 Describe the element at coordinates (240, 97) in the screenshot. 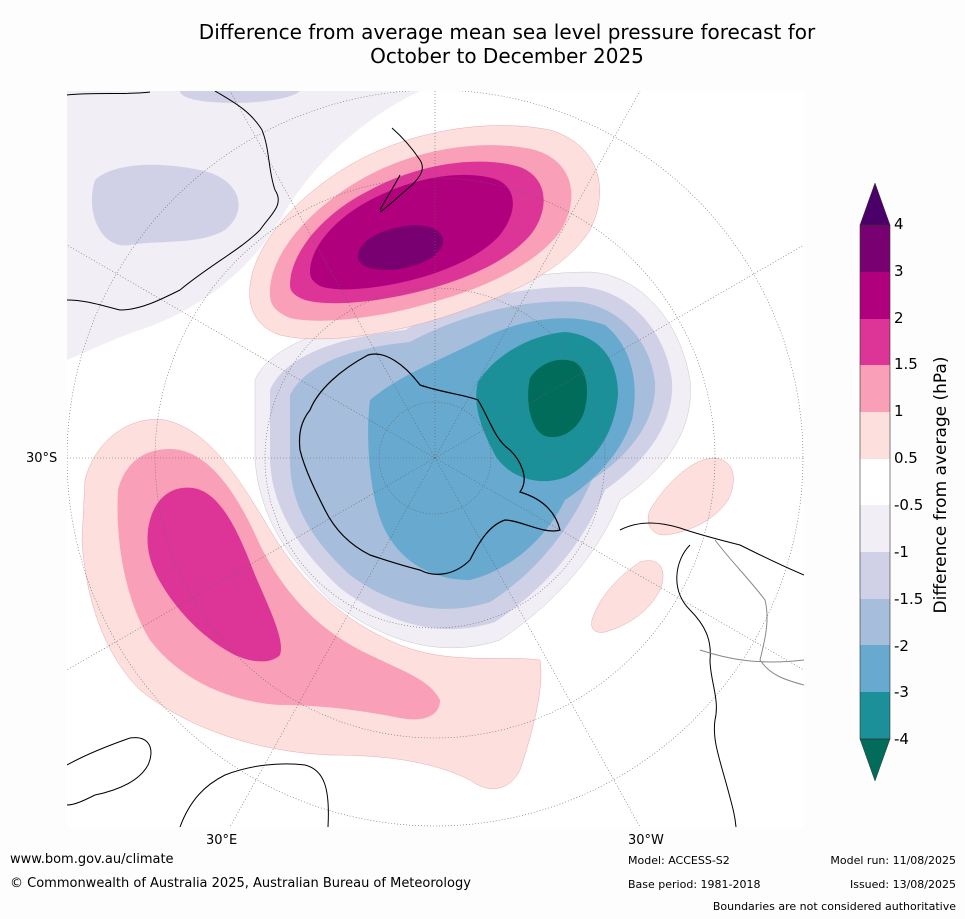

I see `anomaly-minus-1-north` at that location.